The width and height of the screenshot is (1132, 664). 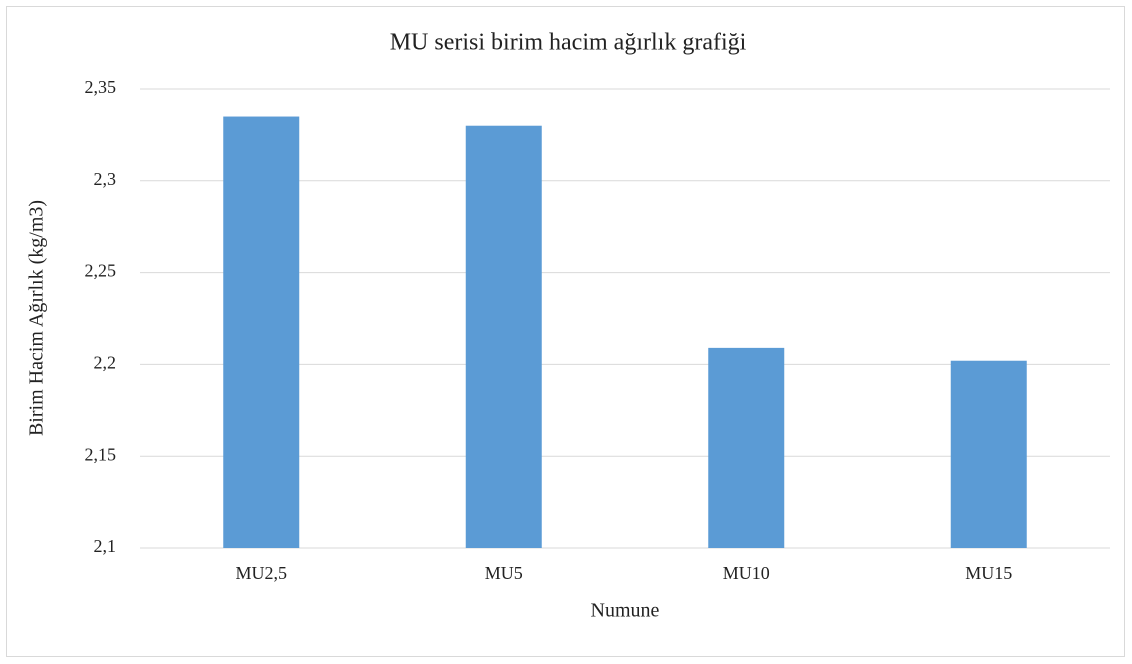 I want to click on x-tick-label: MU5, so click(x=504, y=573).